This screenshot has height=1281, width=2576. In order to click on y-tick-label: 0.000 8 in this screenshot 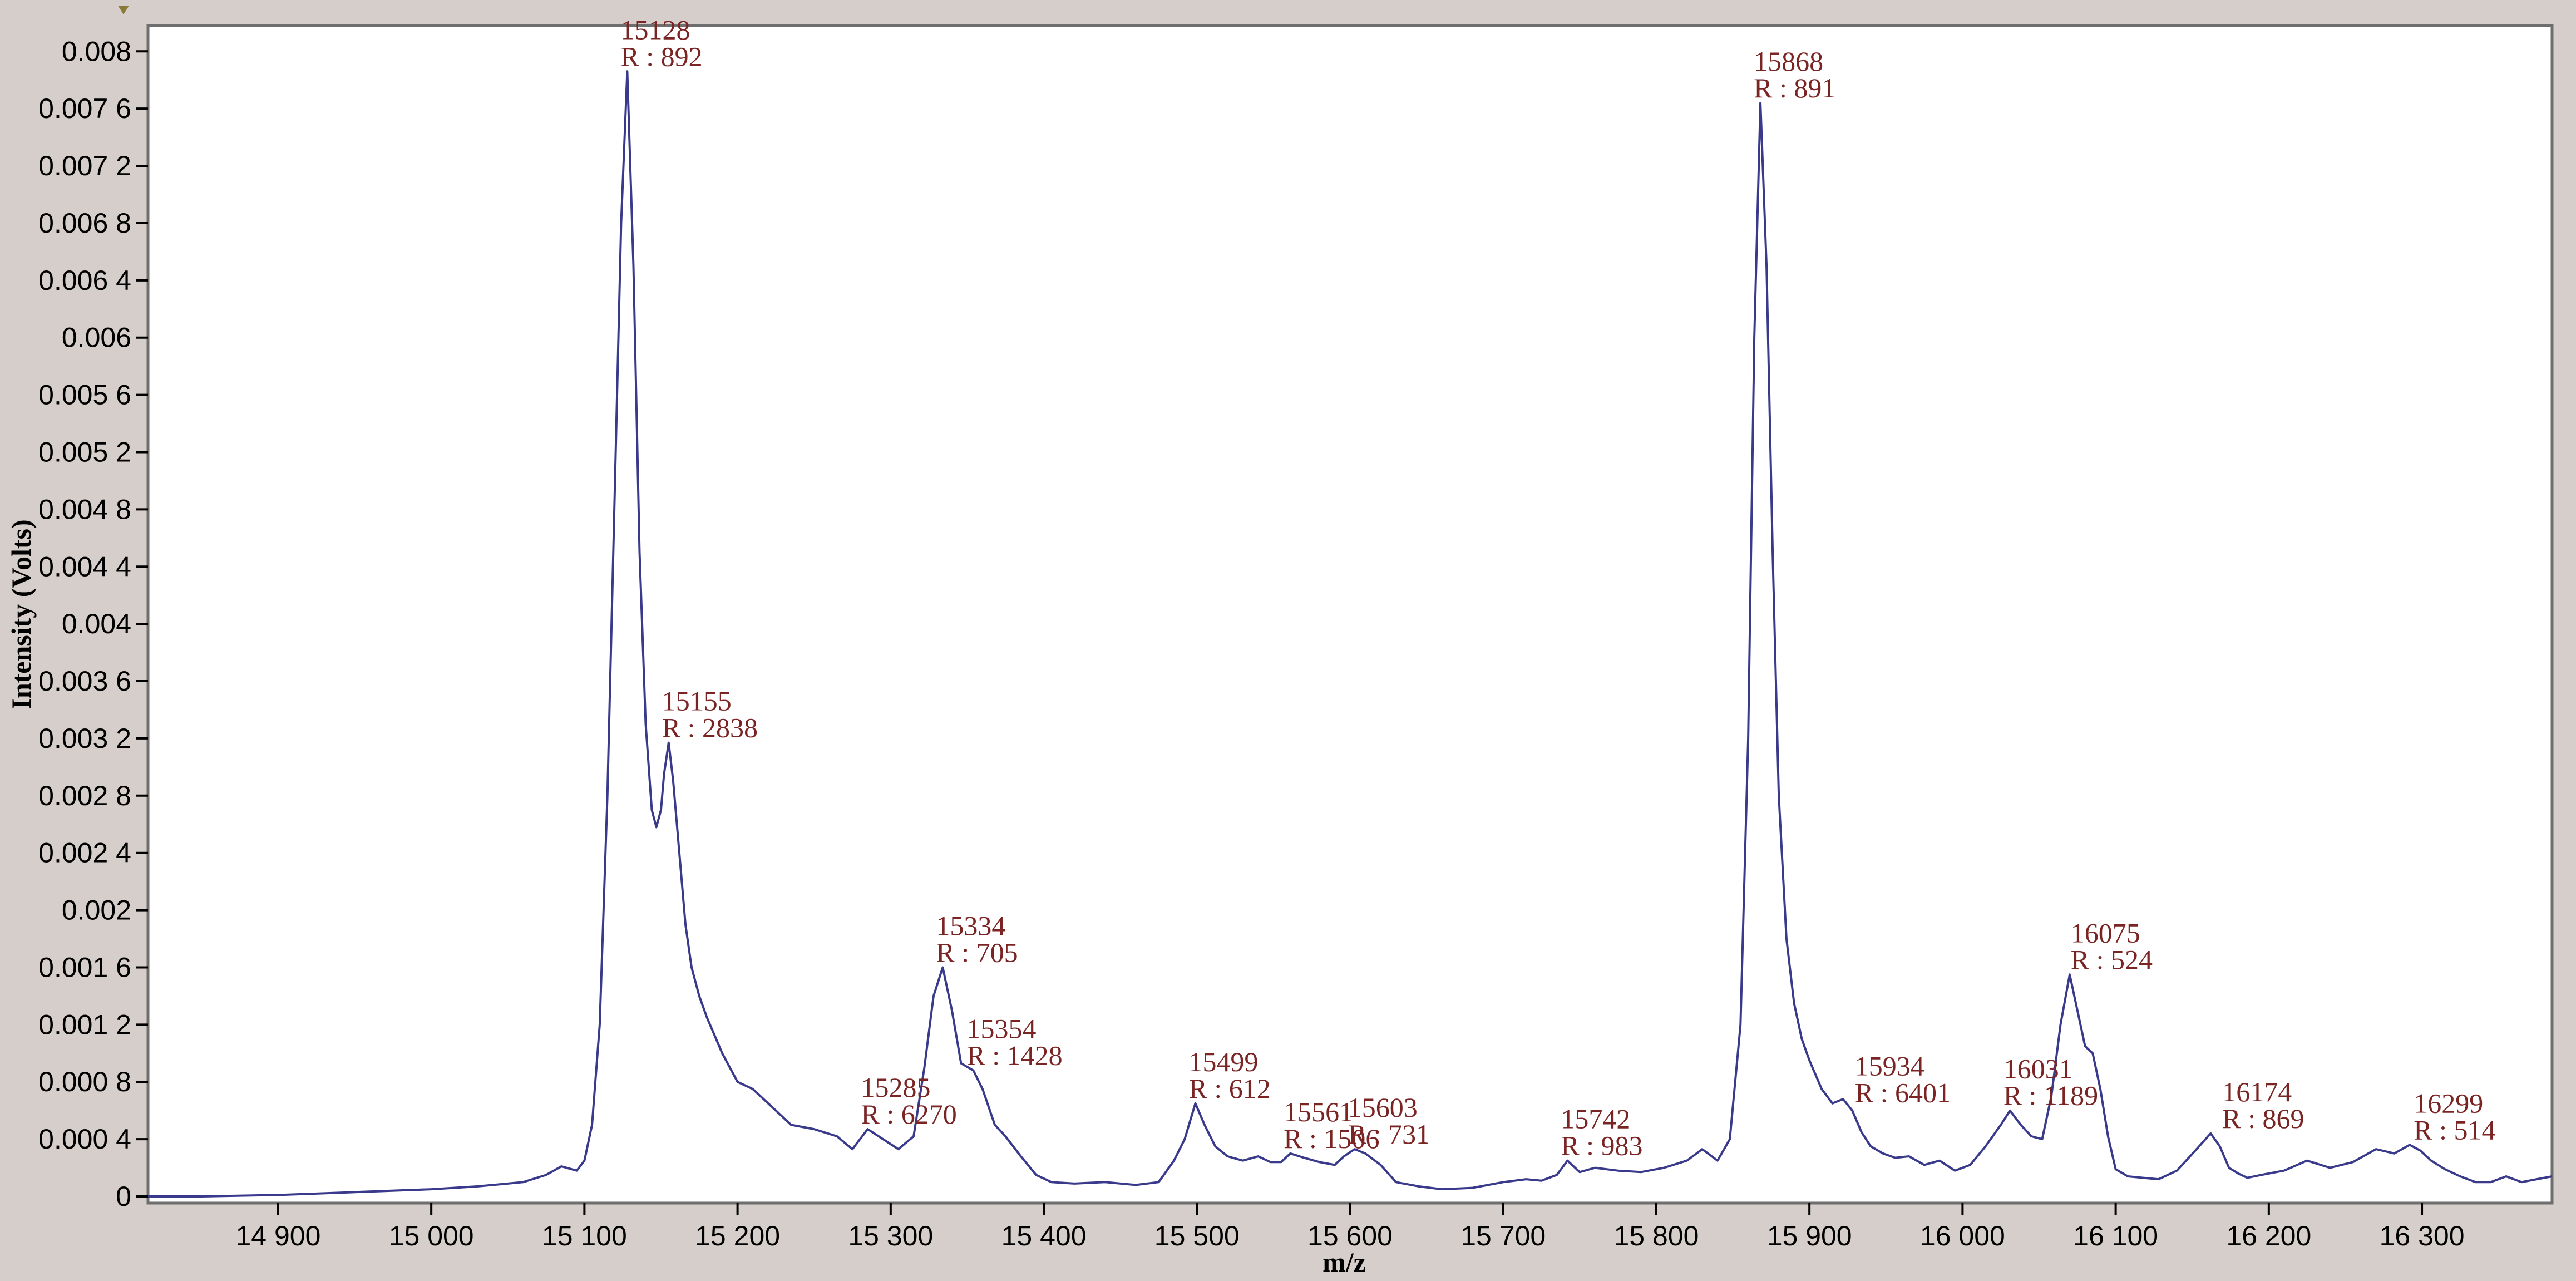, I will do `click(85, 1081)`.